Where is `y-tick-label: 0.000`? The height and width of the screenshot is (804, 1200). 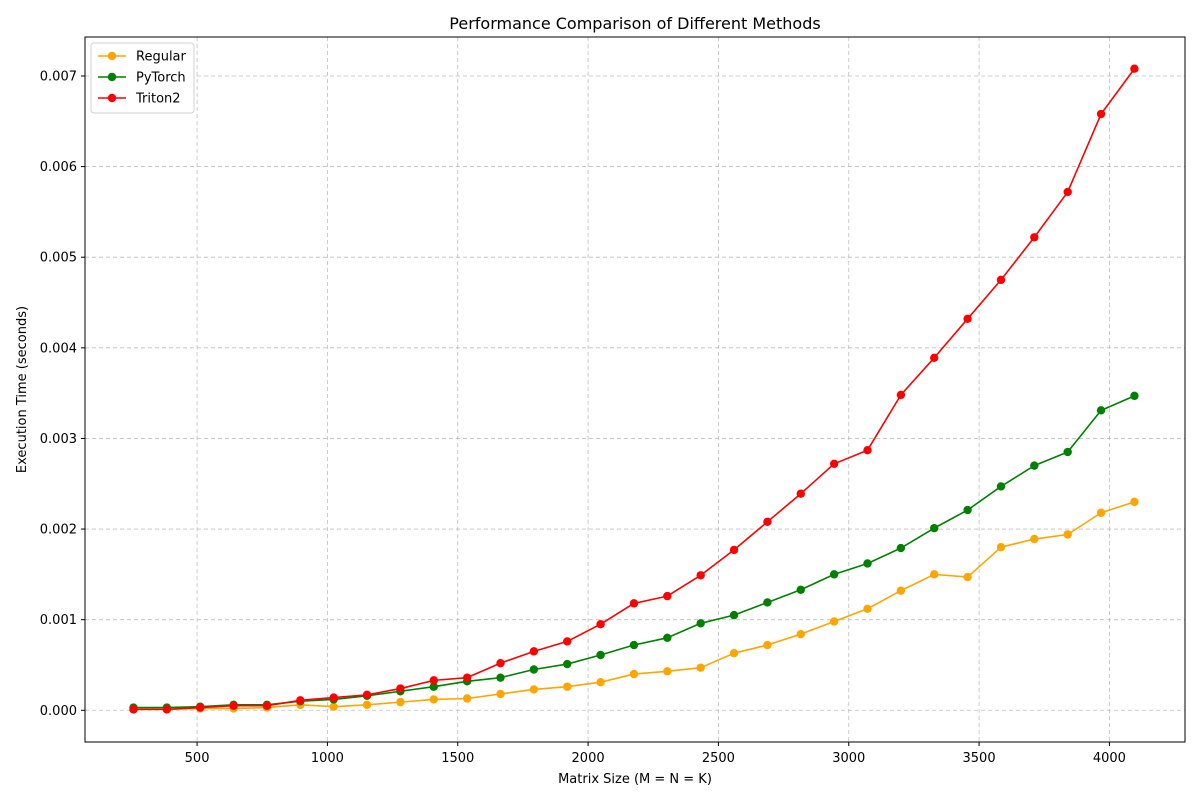
y-tick-label: 0.000 is located at coordinates (58, 711).